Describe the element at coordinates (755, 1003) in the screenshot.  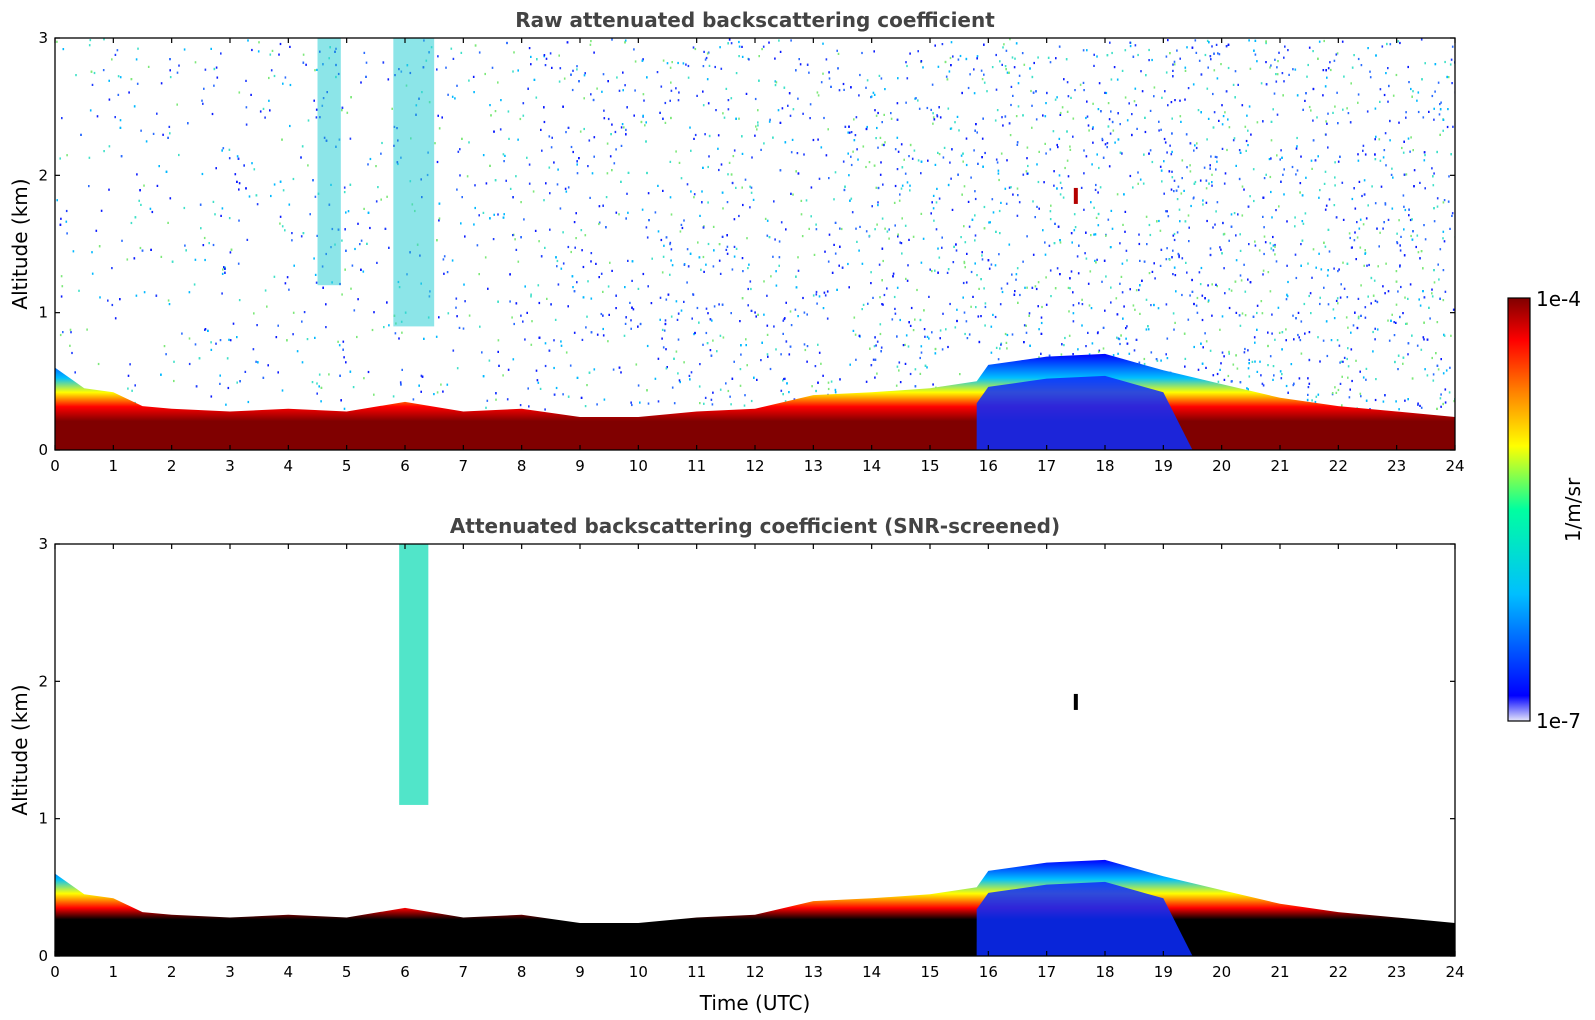
I see `panel-screened-xlabel: Time (UTC)` at that location.